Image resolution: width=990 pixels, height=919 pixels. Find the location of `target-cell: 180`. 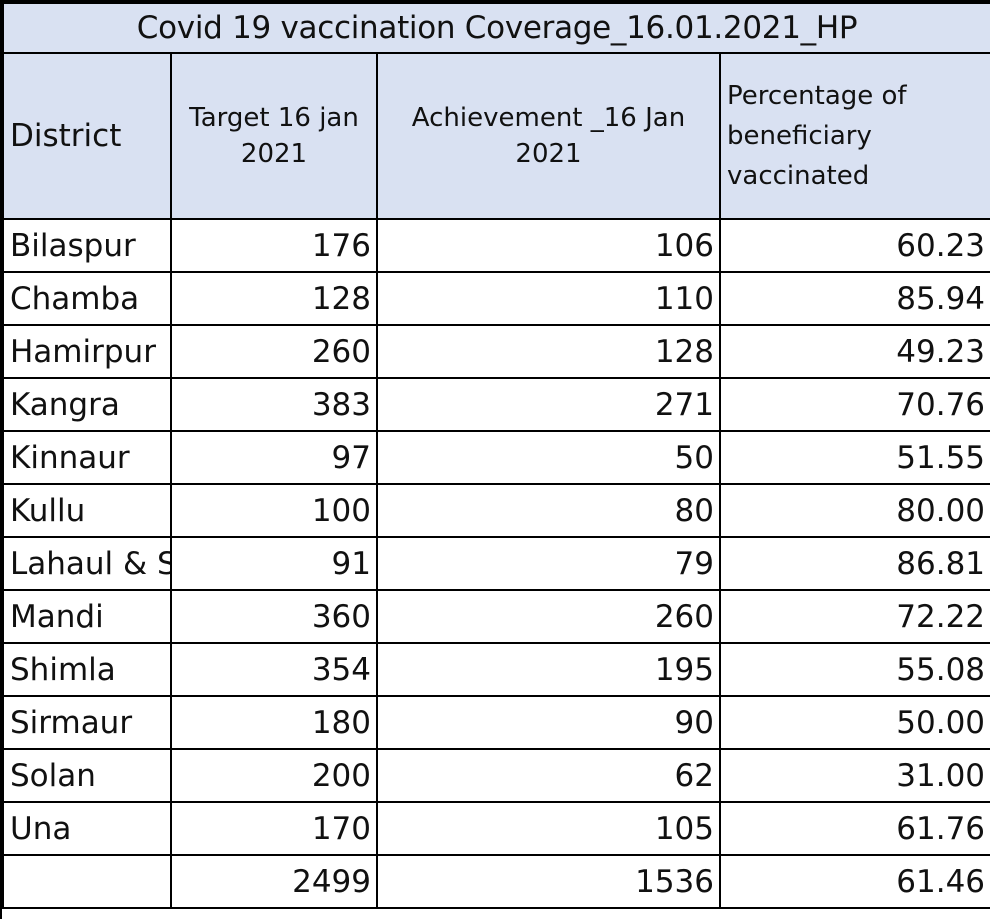

target-cell: 180 is located at coordinates (274, 722).